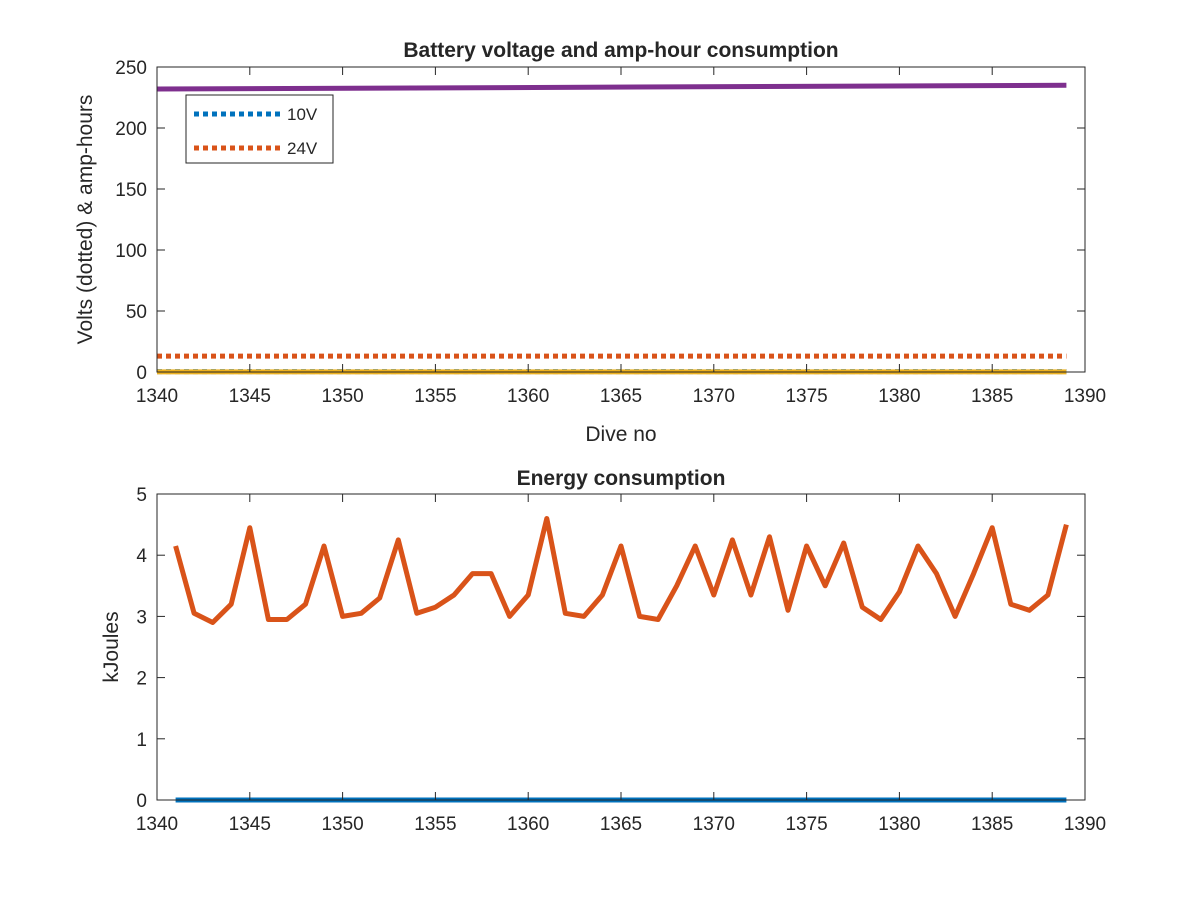  What do you see at coordinates (620, 50) in the screenshot?
I see `chart-0-title: Battery voltage and amp-hour consumption` at bounding box center [620, 50].